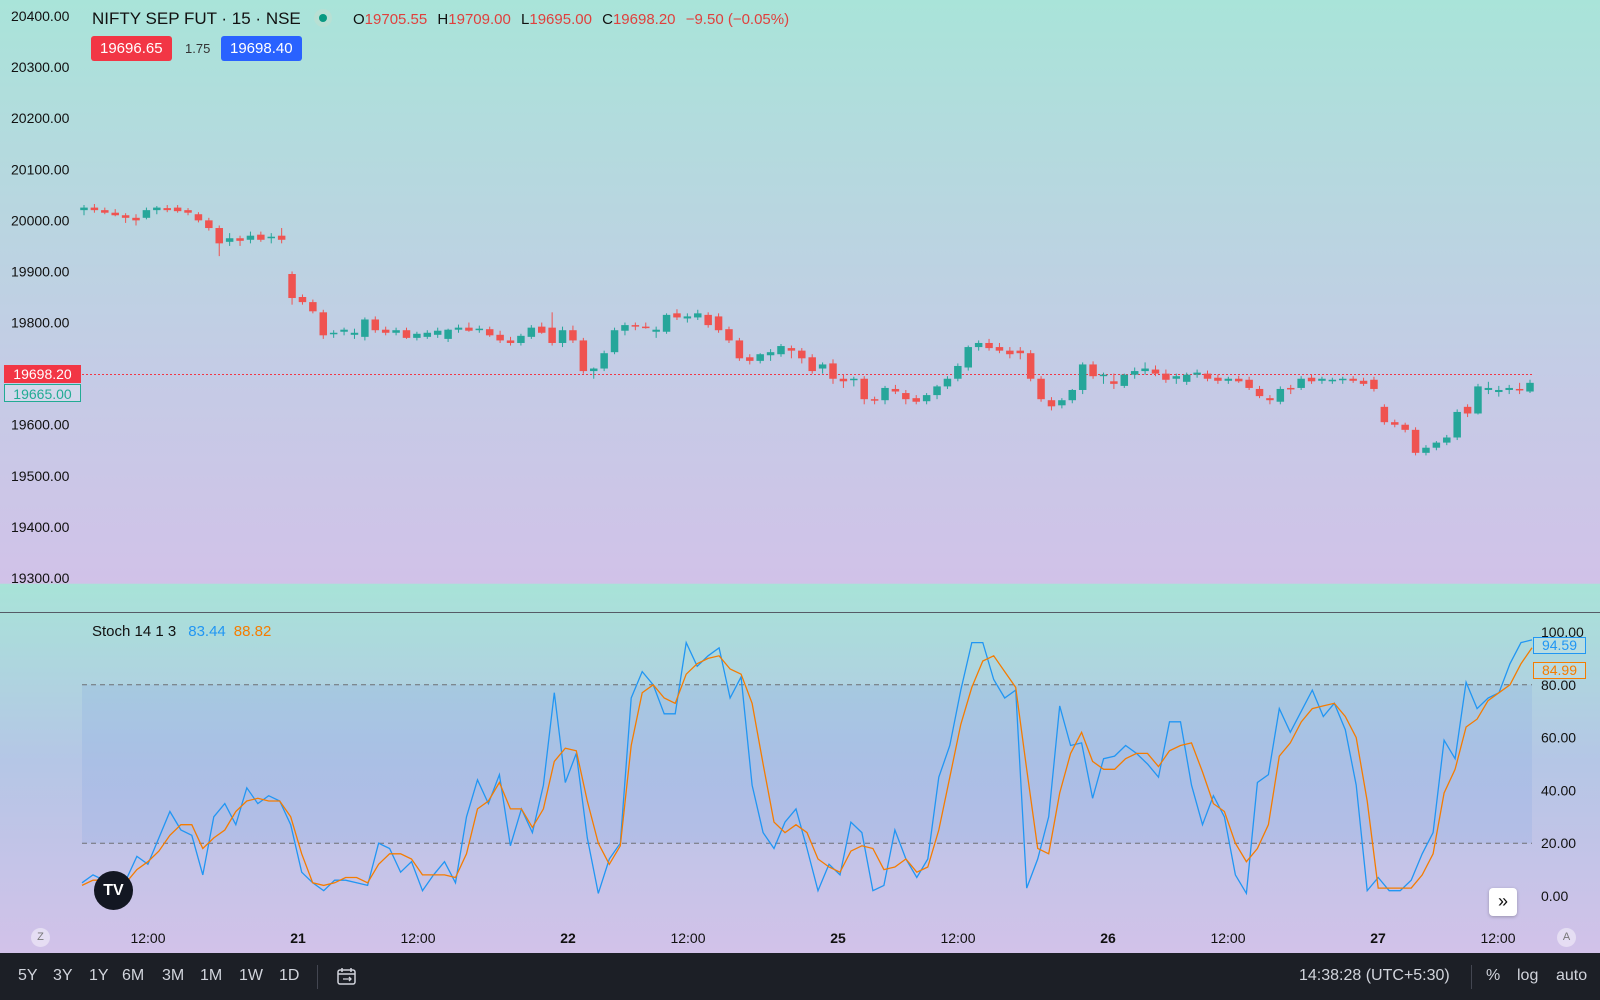 This screenshot has height=1000, width=1600. I want to click on stoch-k-value: 83.44, so click(207, 631).